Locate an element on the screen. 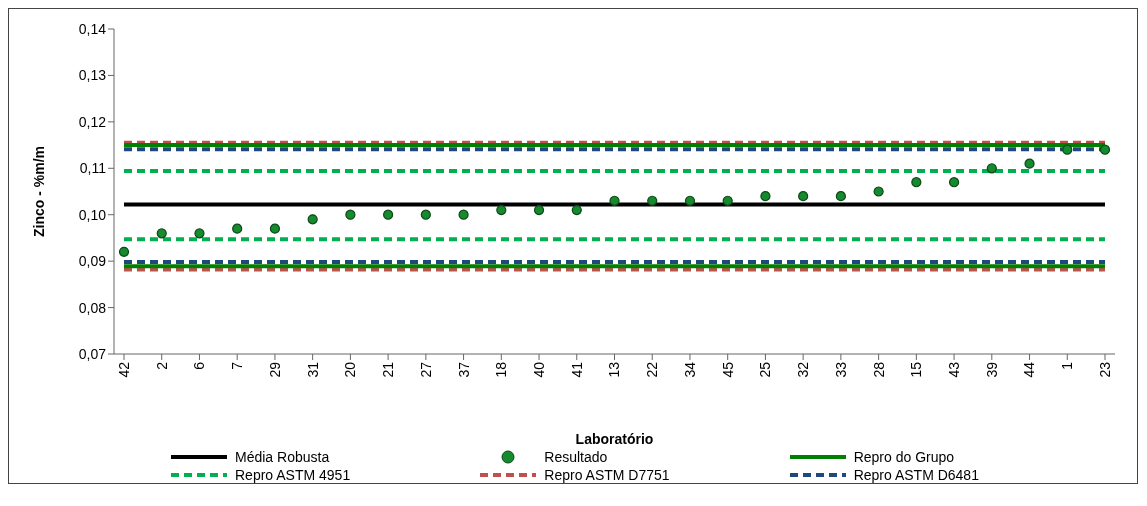 Image resolution: width=1147 pixels, height=506 pixels. x-tick-label: 6 is located at coordinates (199, 365).